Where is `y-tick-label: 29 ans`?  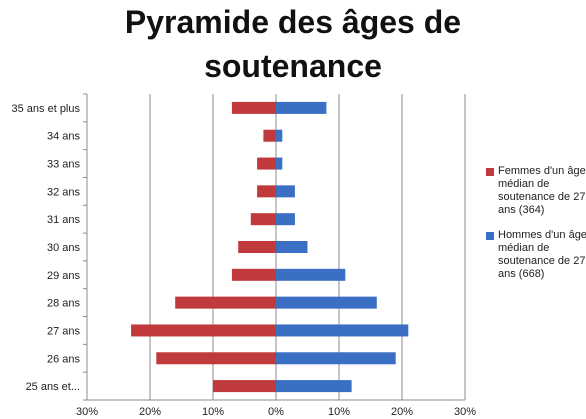
y-tick-label: 29 ans is located at coordinates (64, 276).